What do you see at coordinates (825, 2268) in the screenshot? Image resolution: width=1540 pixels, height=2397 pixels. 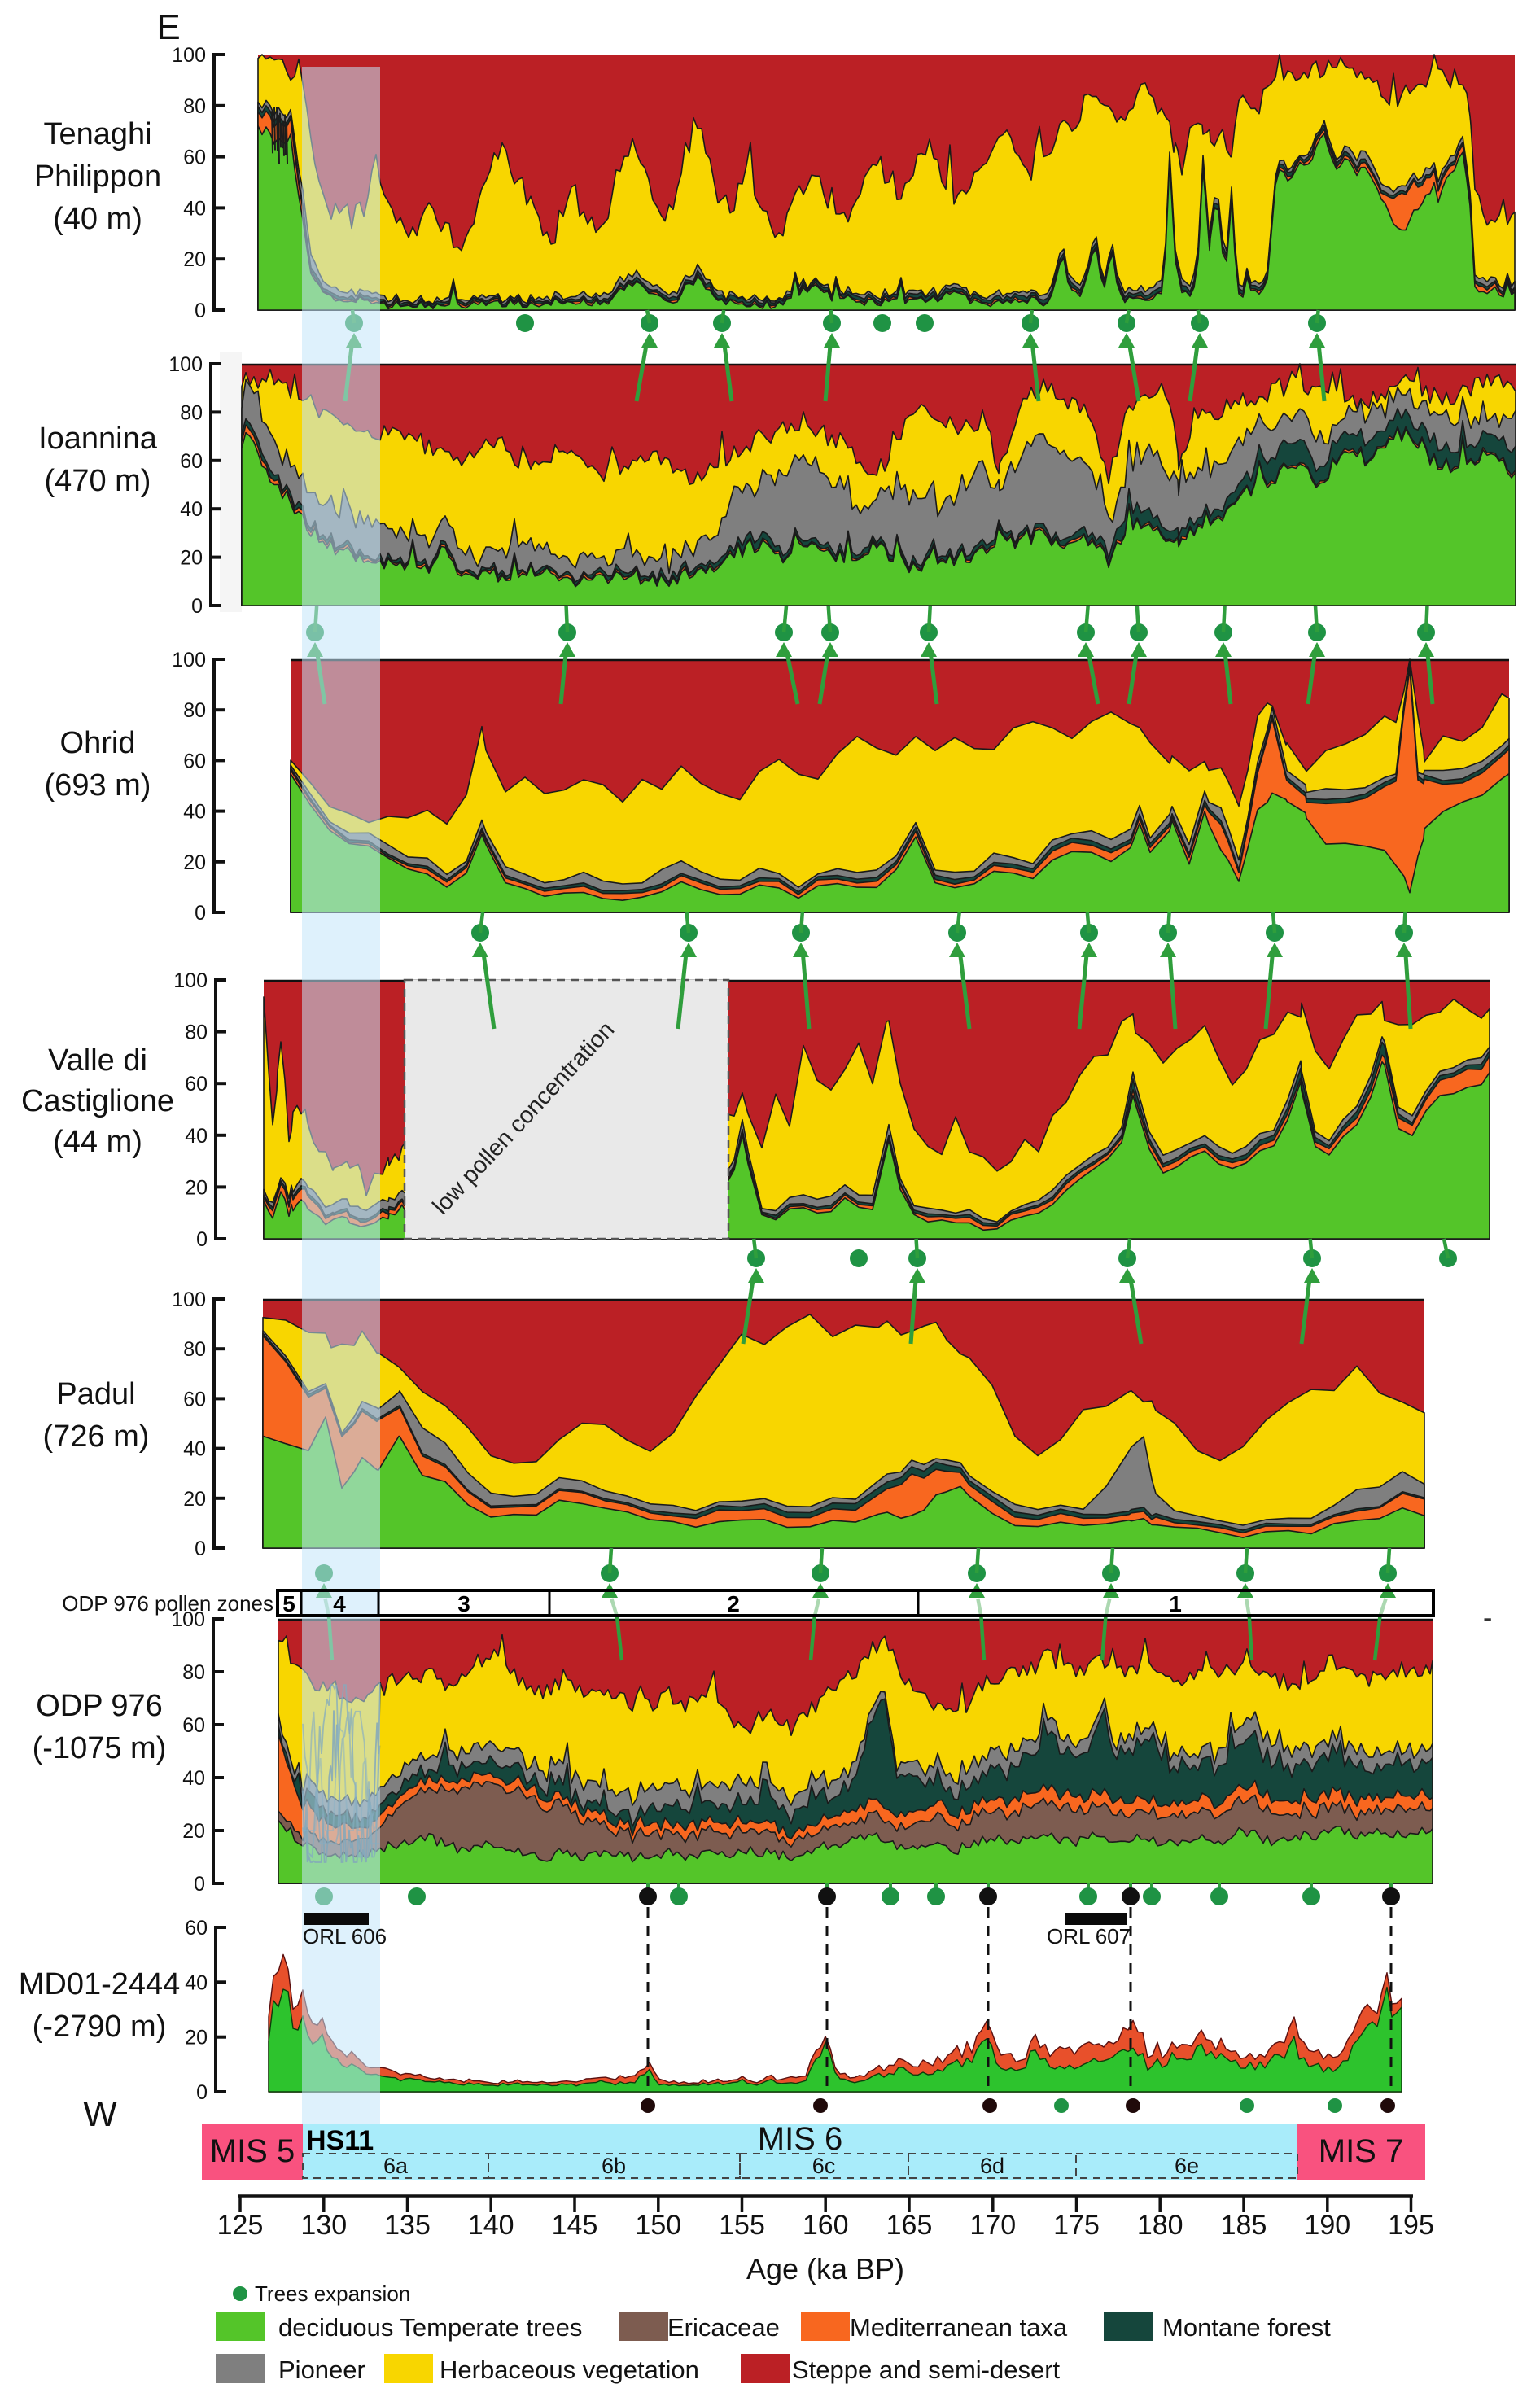 I see `svg-text: Age (ka BP)` at bounding box center [825, 2268].